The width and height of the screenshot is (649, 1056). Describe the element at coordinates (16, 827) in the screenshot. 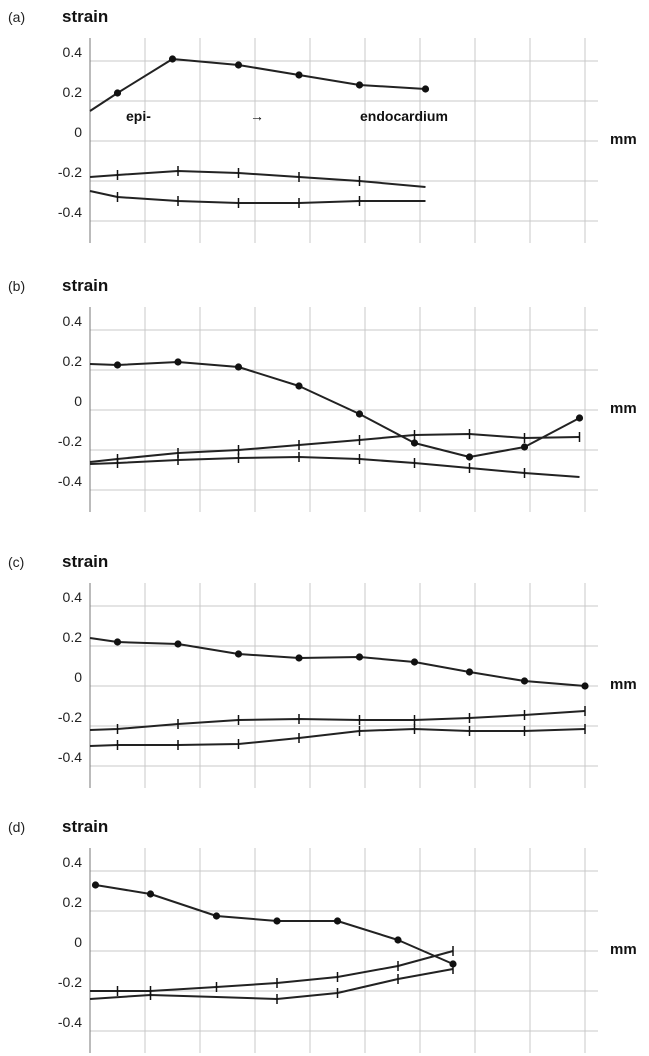

I see `panel-label: (d)` at that location.